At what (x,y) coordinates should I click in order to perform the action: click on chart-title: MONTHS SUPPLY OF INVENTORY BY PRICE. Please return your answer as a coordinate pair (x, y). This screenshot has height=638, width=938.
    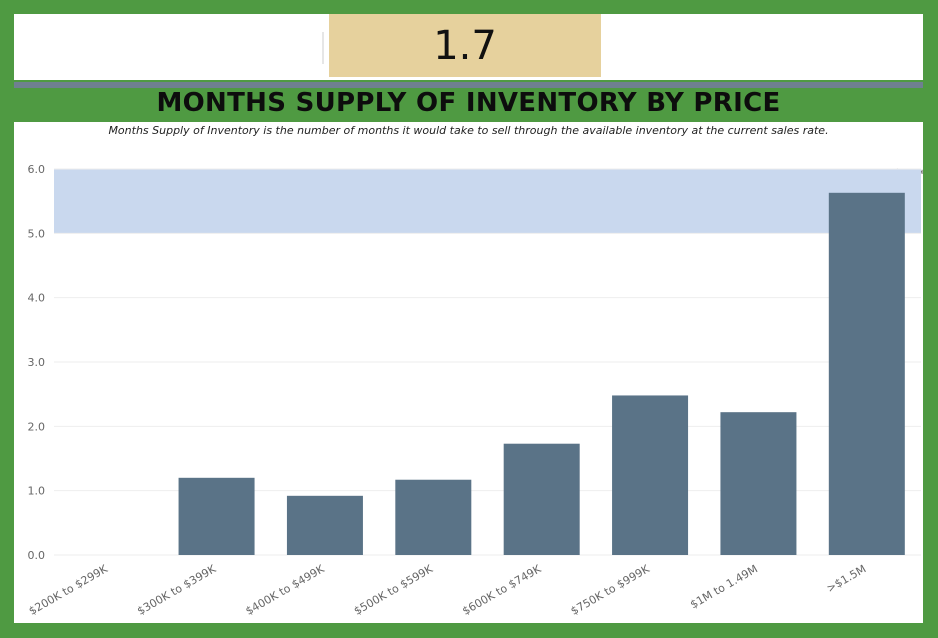
    Looking at the image, I should click on (468, 103).